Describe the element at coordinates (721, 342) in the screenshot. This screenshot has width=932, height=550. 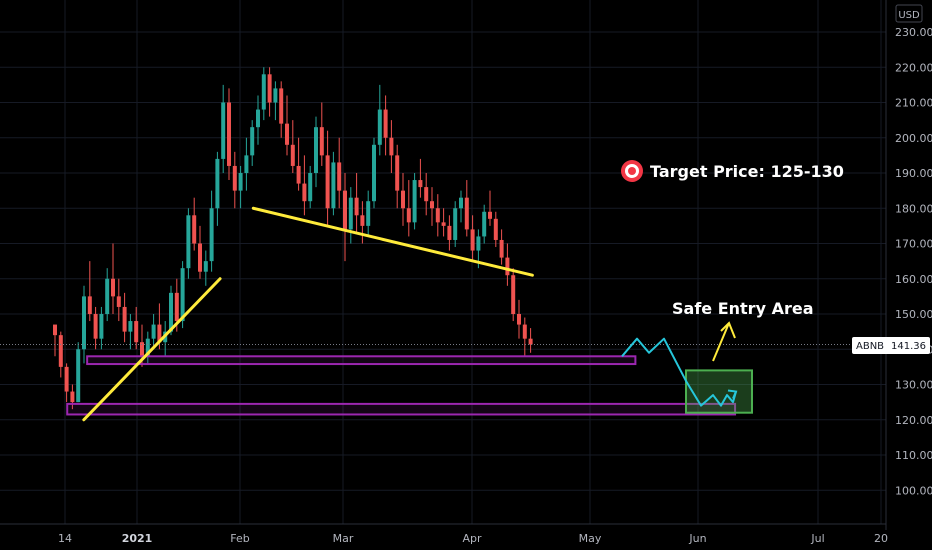
I see `entry-pointer-arrow` at that location.